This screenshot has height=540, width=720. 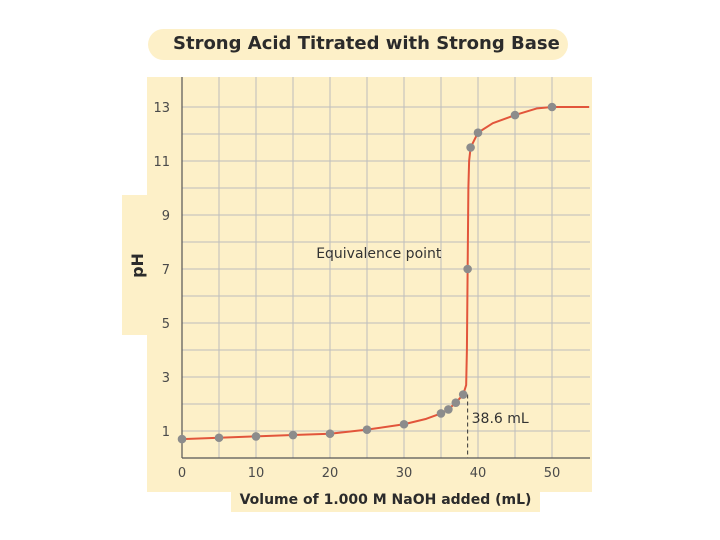 What do you see at coordinates (330, 473) in the screenshot?
I see `x-tick-label: 20` at bounding box center [330, 473].